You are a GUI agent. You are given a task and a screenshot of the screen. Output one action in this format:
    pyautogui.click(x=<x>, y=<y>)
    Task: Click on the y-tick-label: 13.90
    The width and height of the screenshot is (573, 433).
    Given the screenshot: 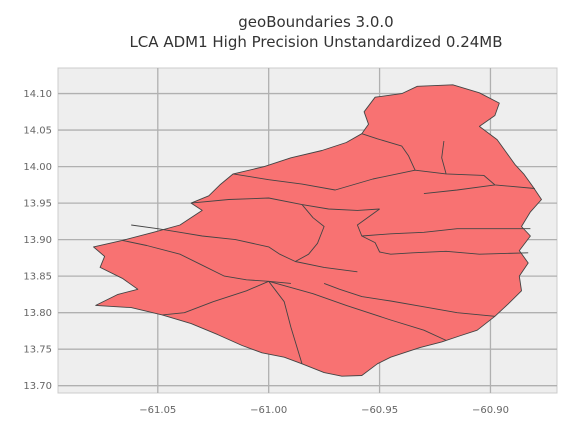 What is the action you would take?
    pyautogui.click(x=37, y=240)
    